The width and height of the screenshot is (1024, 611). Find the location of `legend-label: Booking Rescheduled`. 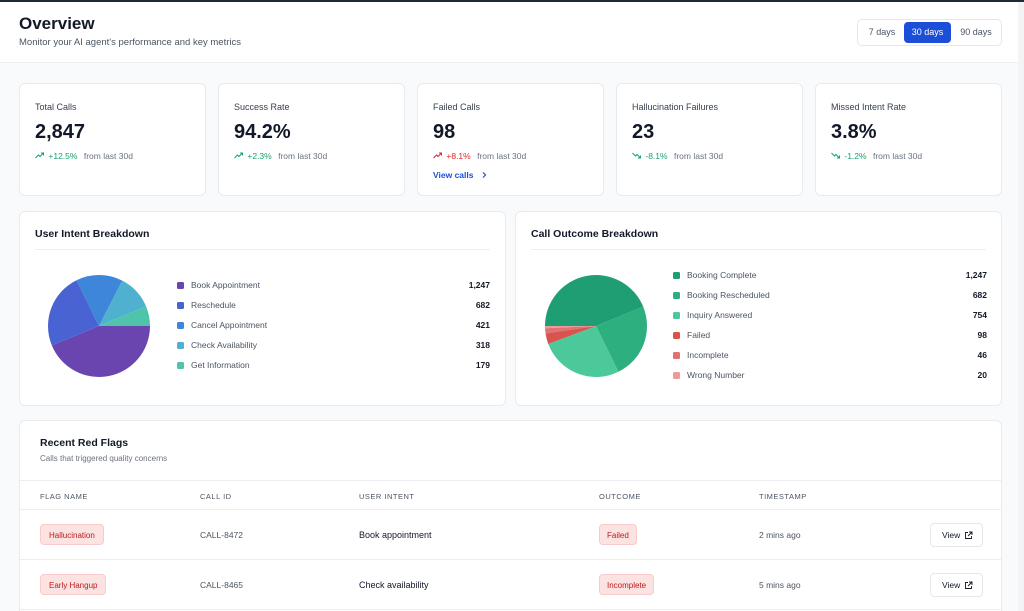

legend-label: Booking Rescheduled is located at coordinates (728, 295).